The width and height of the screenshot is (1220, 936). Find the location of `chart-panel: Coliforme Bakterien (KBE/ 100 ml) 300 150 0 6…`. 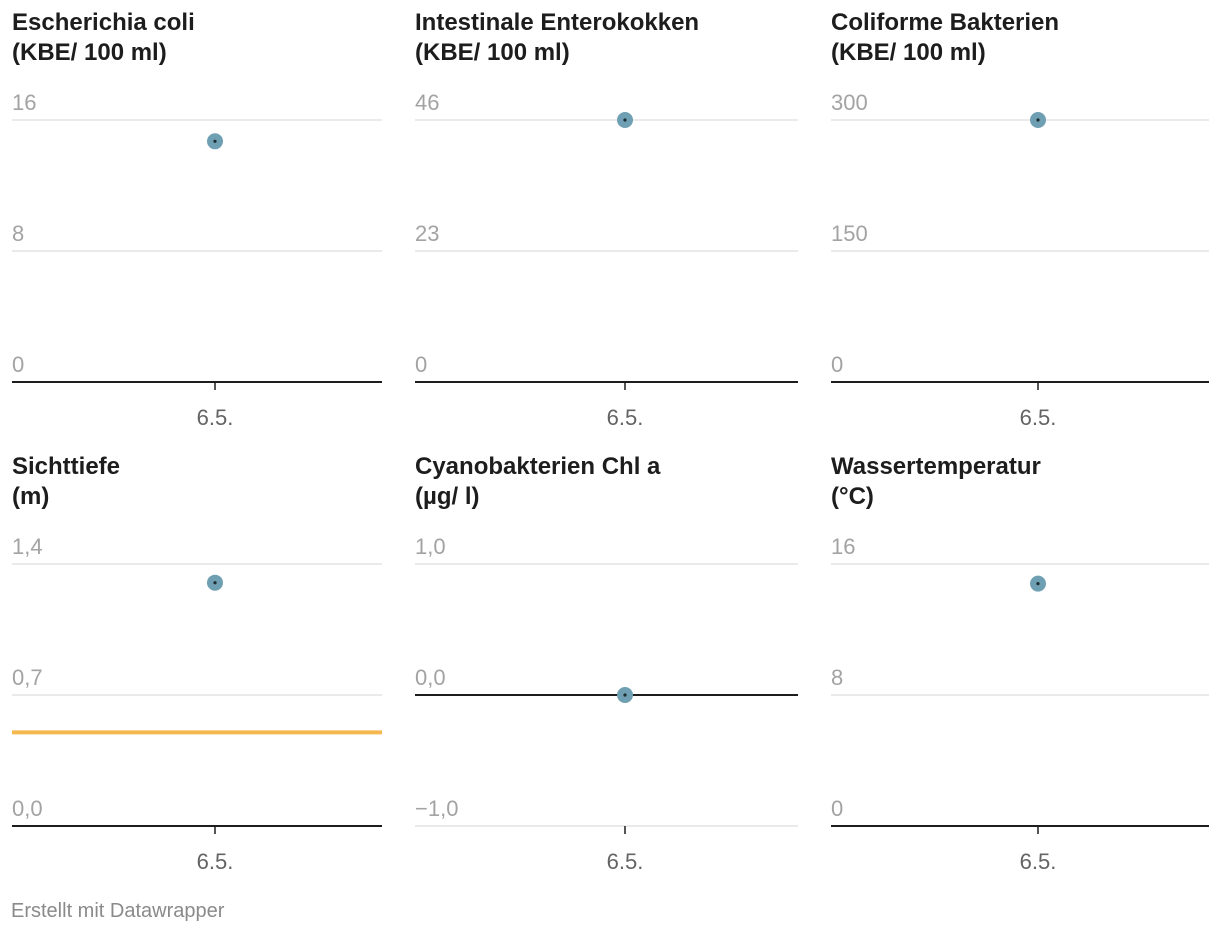

chart-panel: Coliforme Bakterien (KBE/ 100 ml) 300 150 0 6… is located at coordinates (1020, 220).